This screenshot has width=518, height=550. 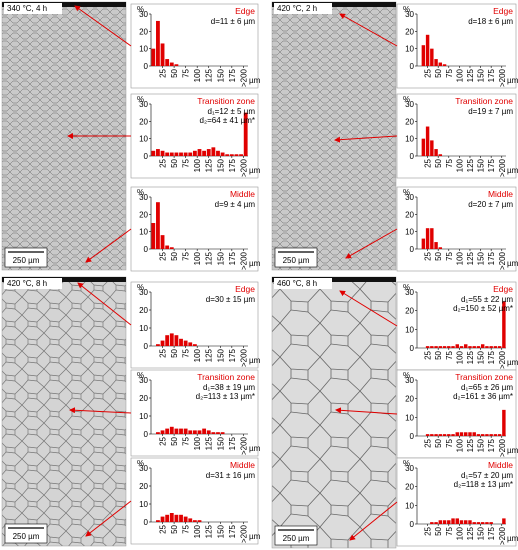 What do you see at coordinates (245, 11) in the screenshot?
I see `chart-title: Edge` at bounding box center [245, 11].